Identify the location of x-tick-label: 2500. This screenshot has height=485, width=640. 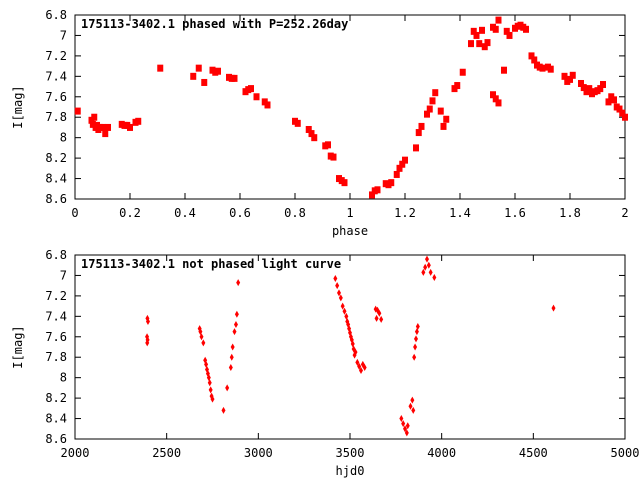
(166, 453).